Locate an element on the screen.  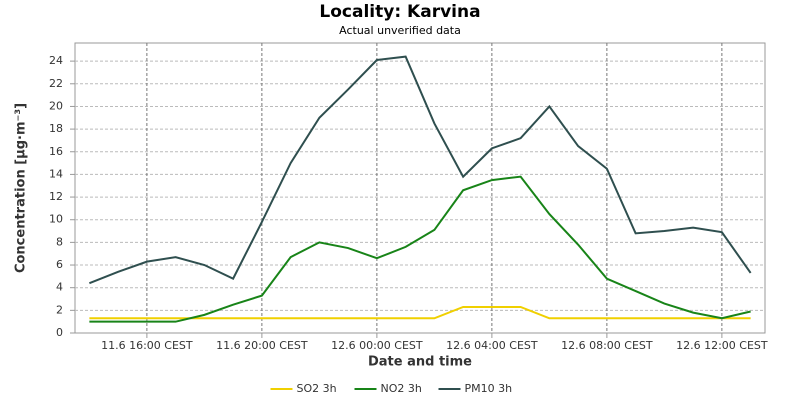
legend-label: SO2 3h is located at coordinates (317, 388).